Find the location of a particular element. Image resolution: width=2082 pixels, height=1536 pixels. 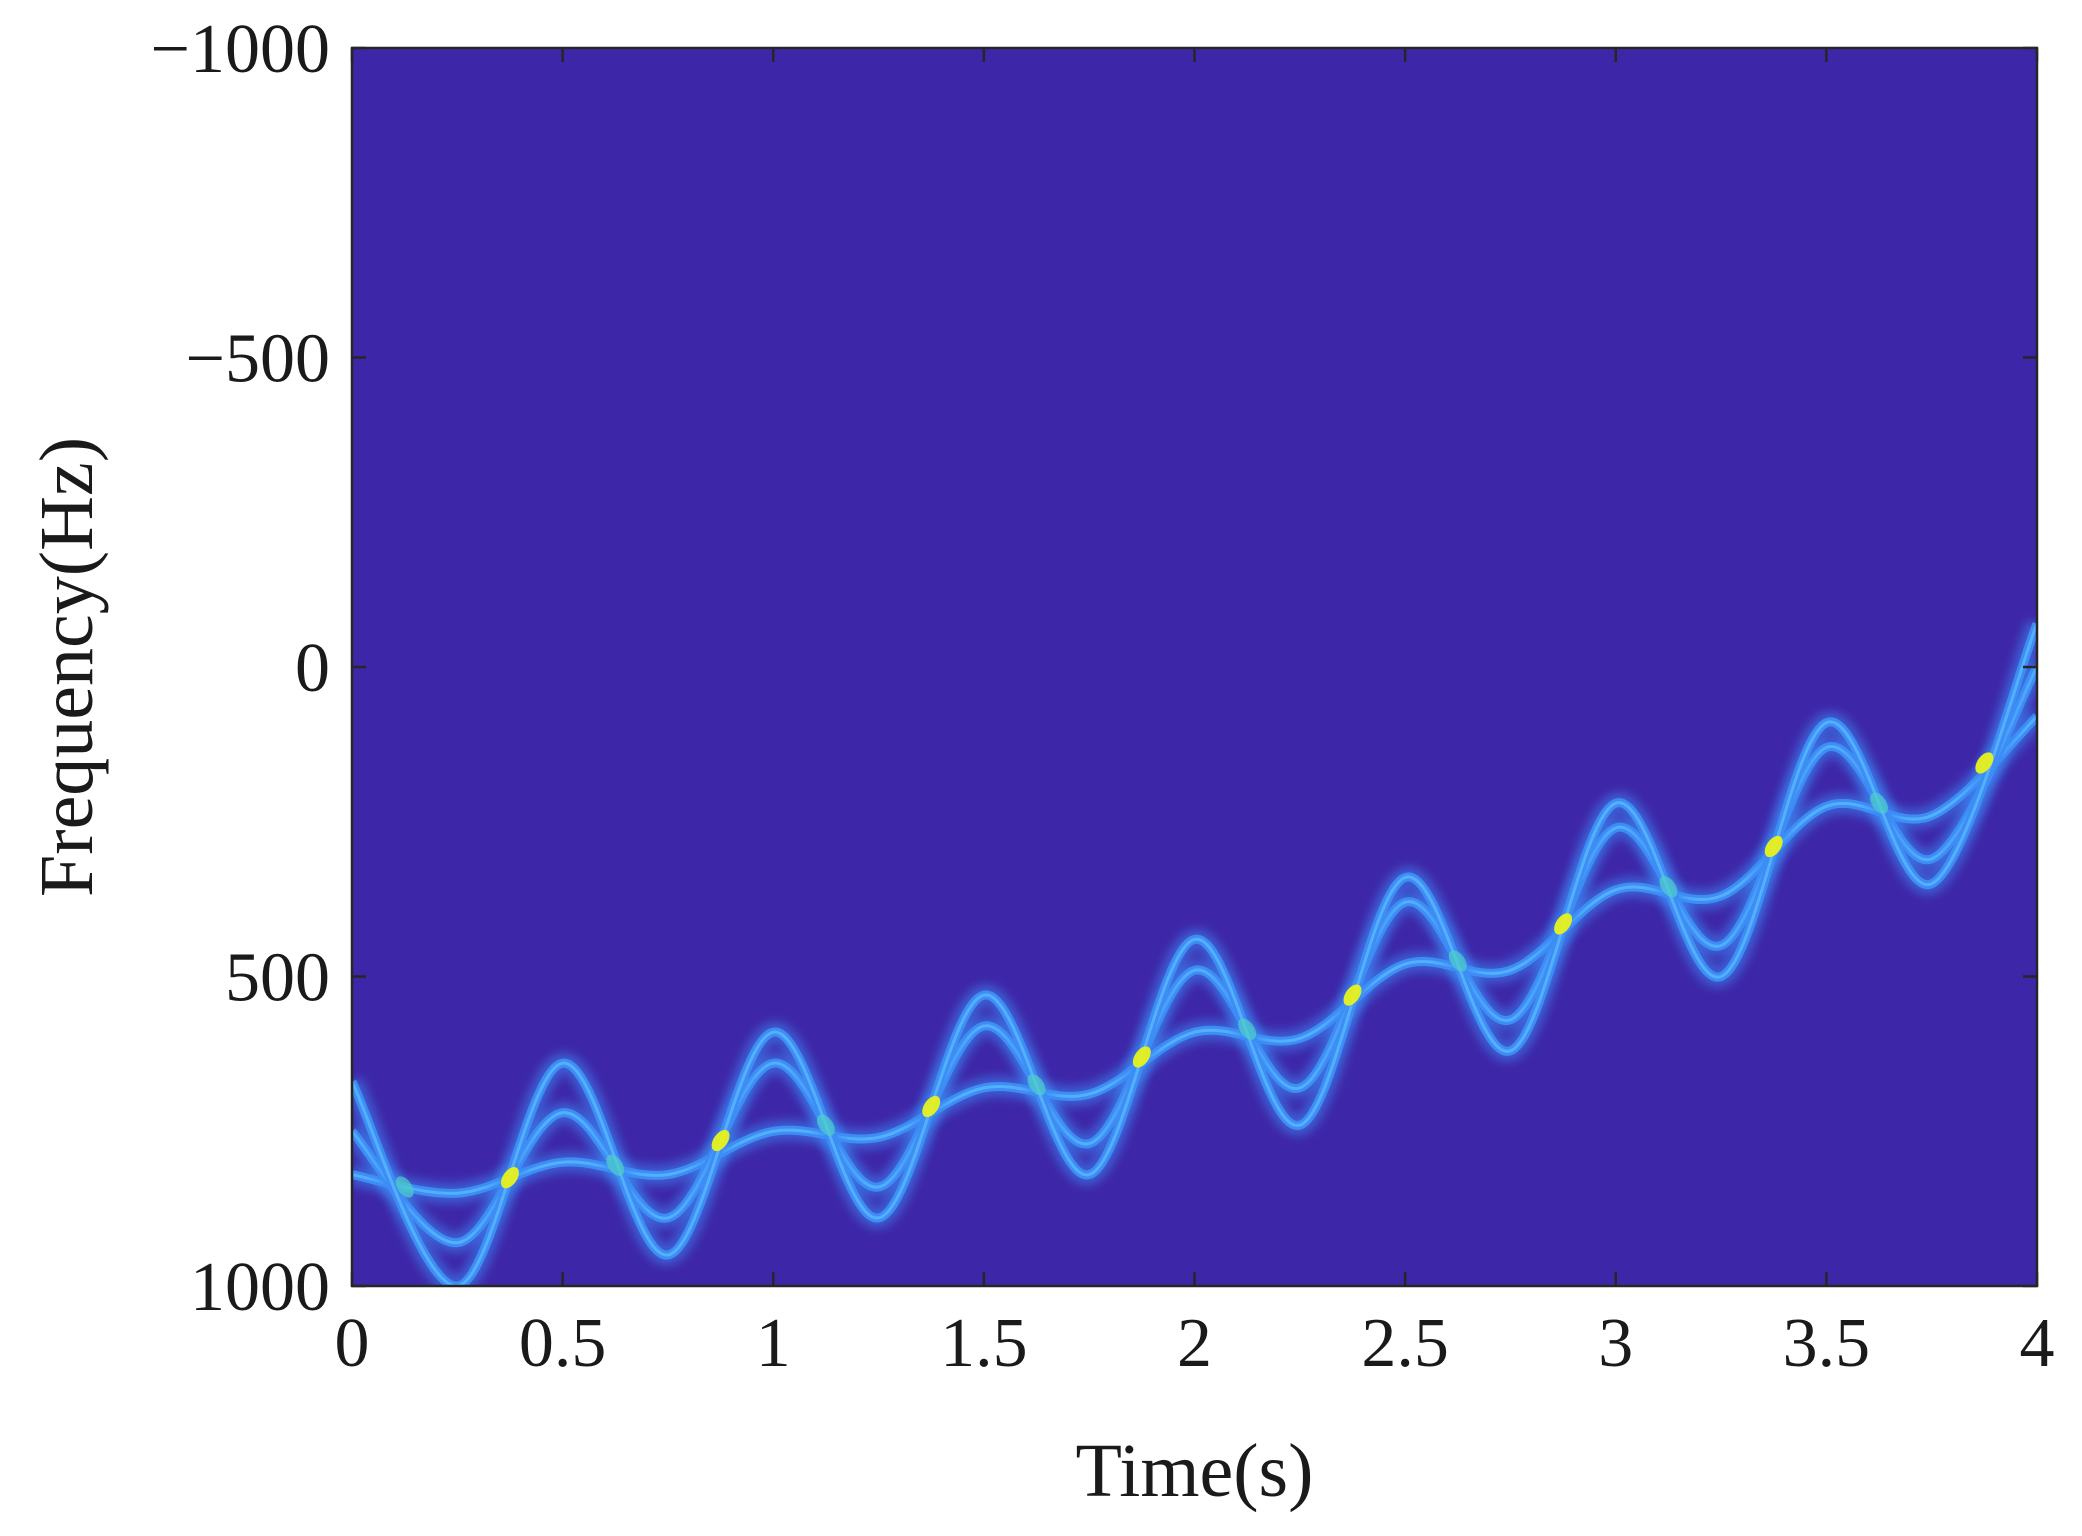

x-tick-label: 3.5 is located at coordinates (1827, 1343).